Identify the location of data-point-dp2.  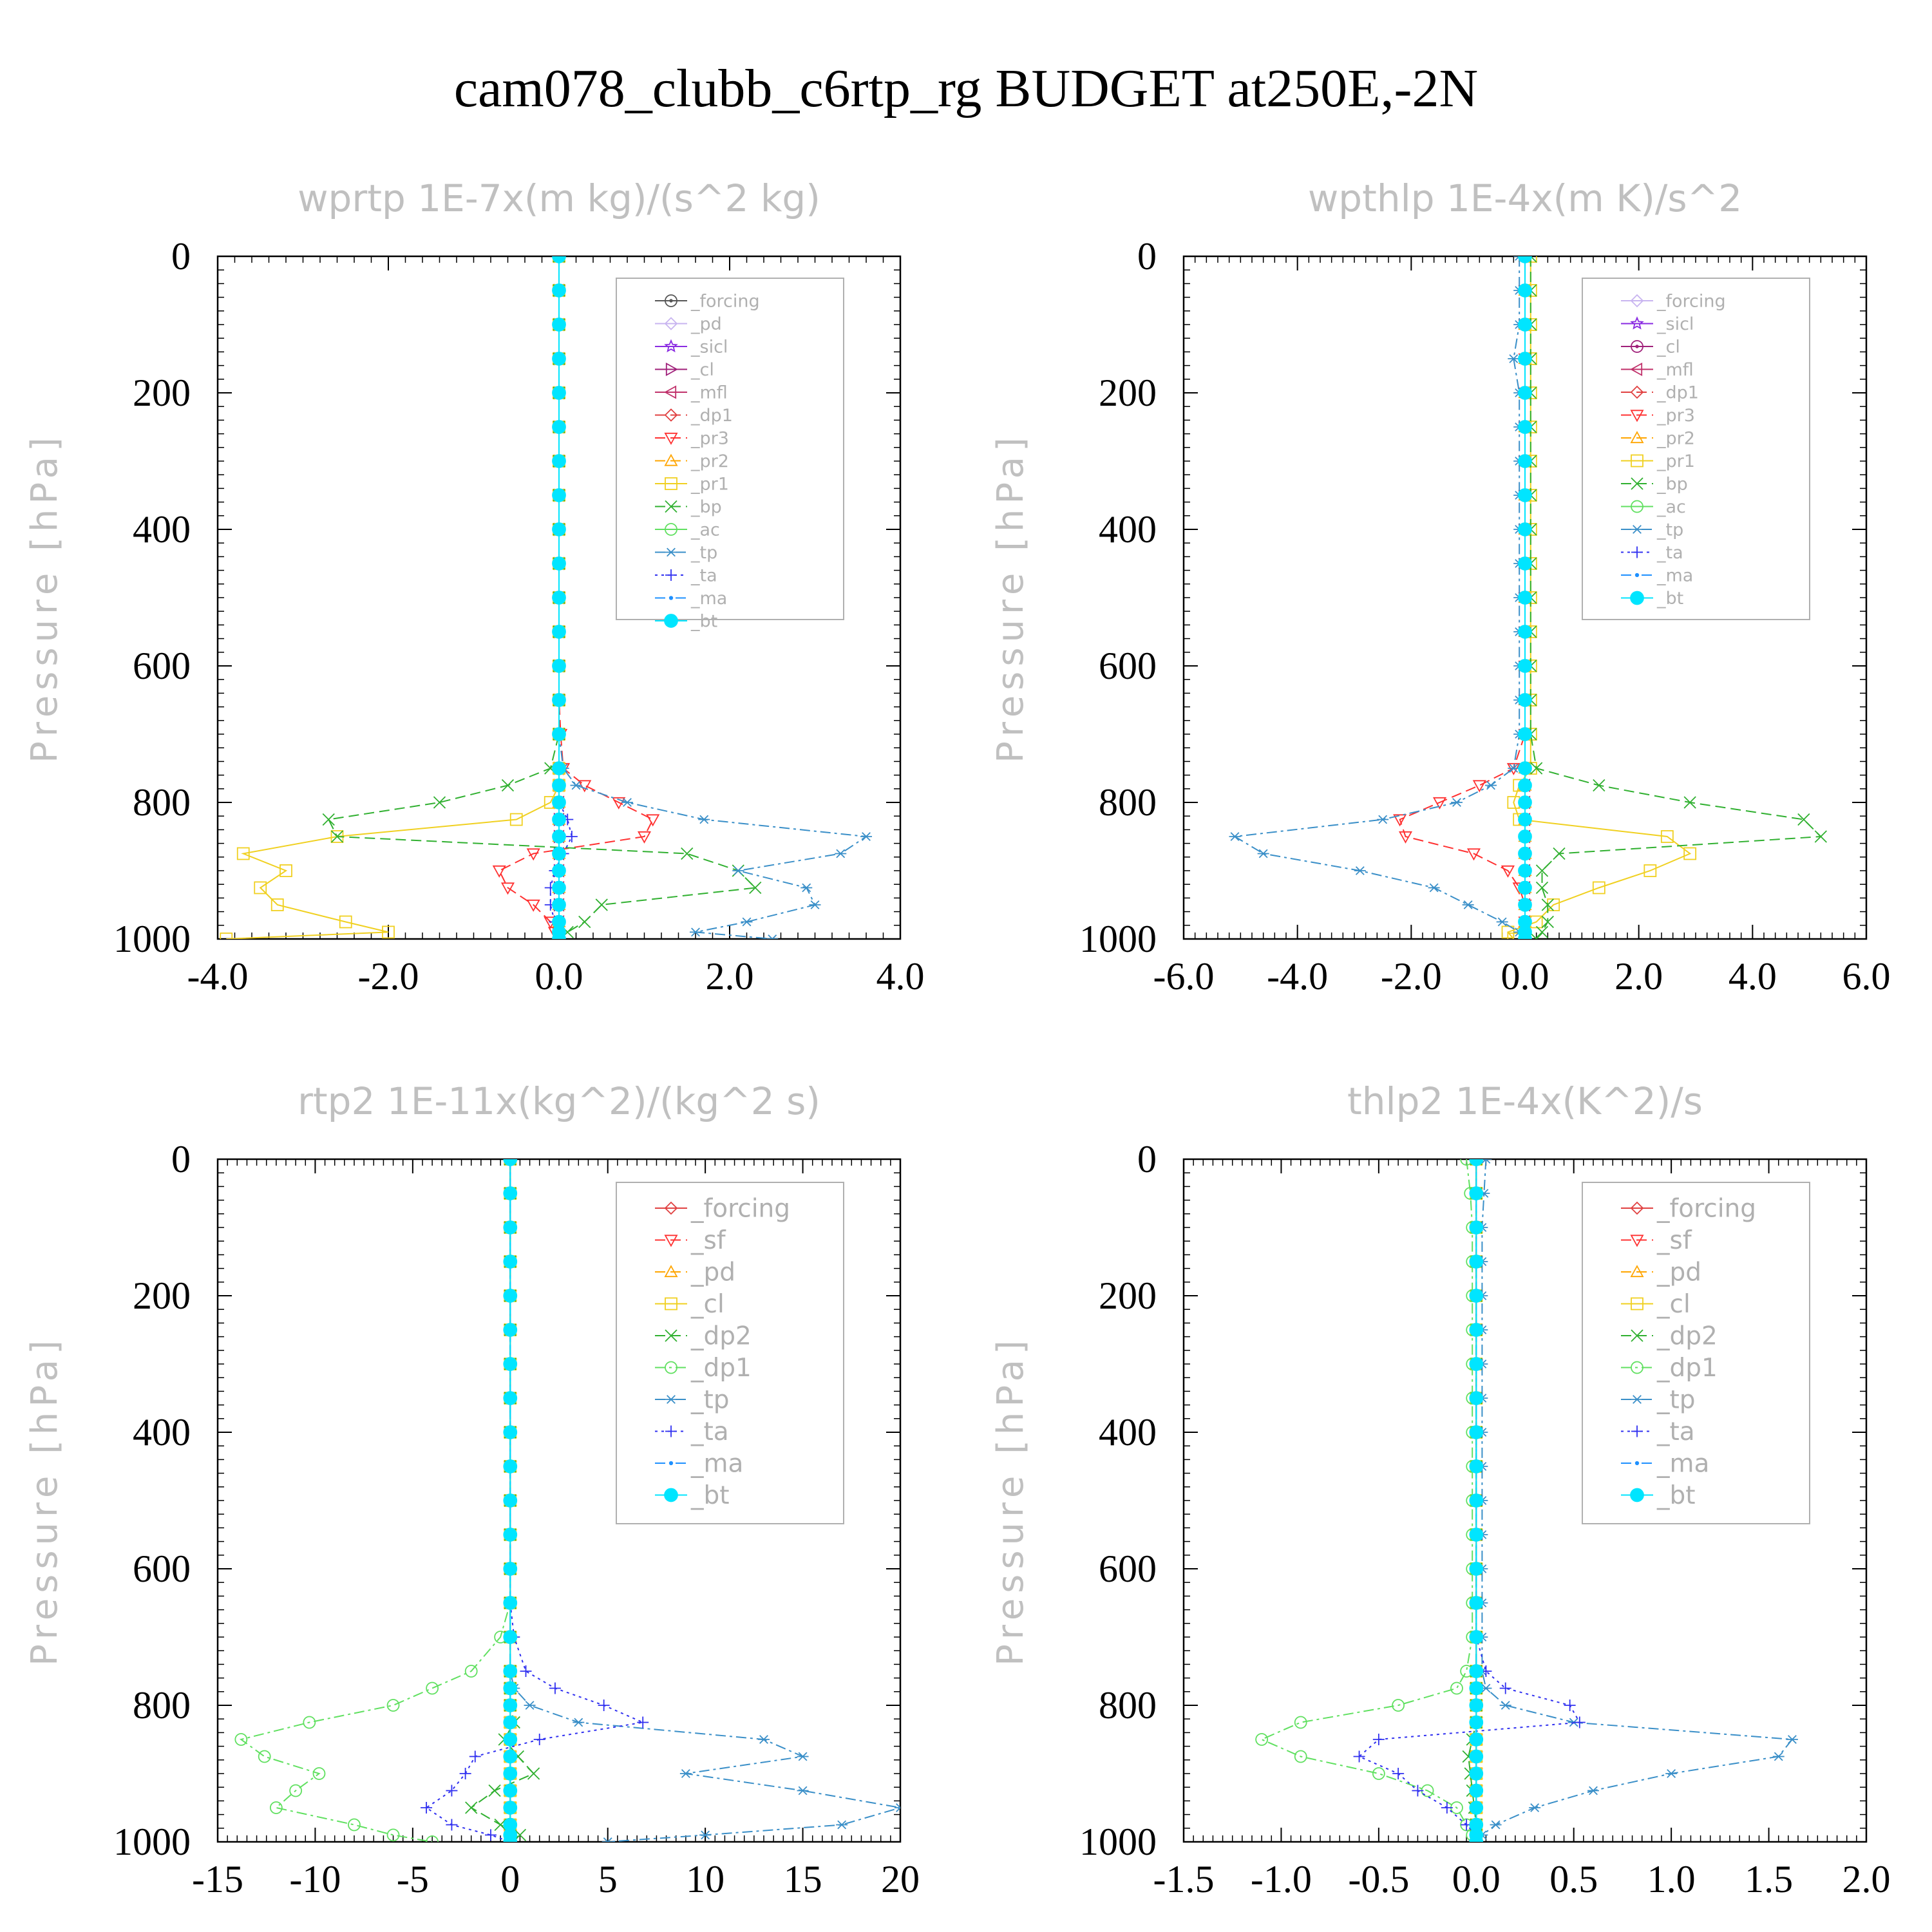
(533, 1773).